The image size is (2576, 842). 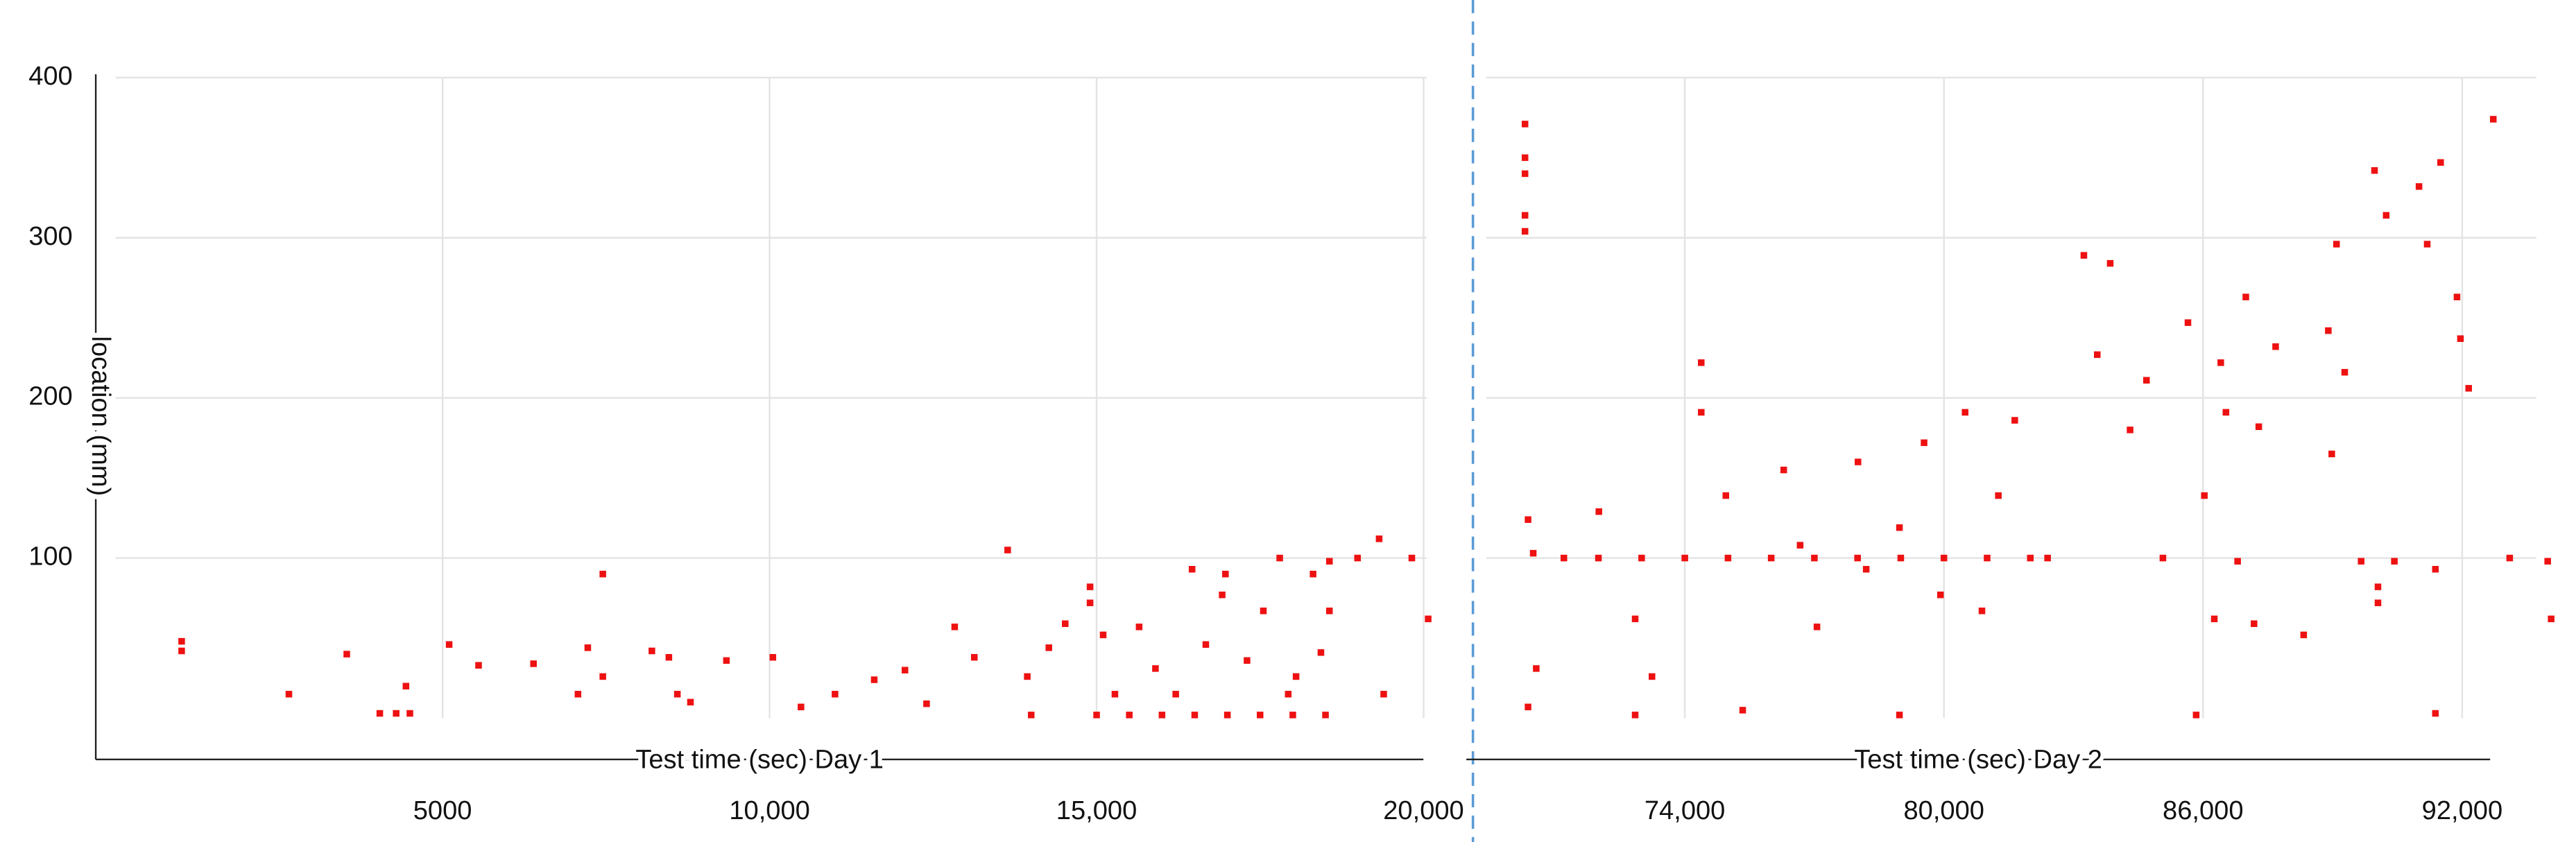 I want to click on x-tick-label: 20,000, so click(x=1423, y=810).